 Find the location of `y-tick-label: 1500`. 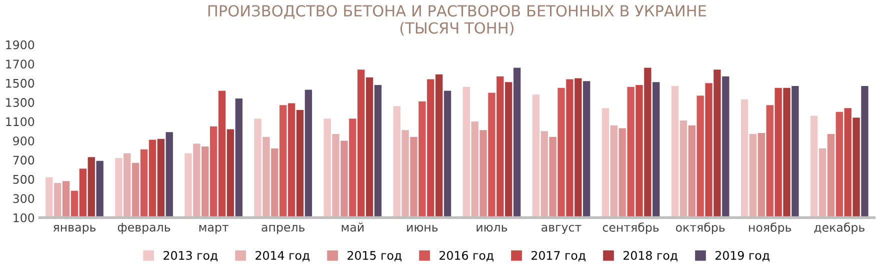

y-tick-label: 1500 is located at coordinates (20, 83).